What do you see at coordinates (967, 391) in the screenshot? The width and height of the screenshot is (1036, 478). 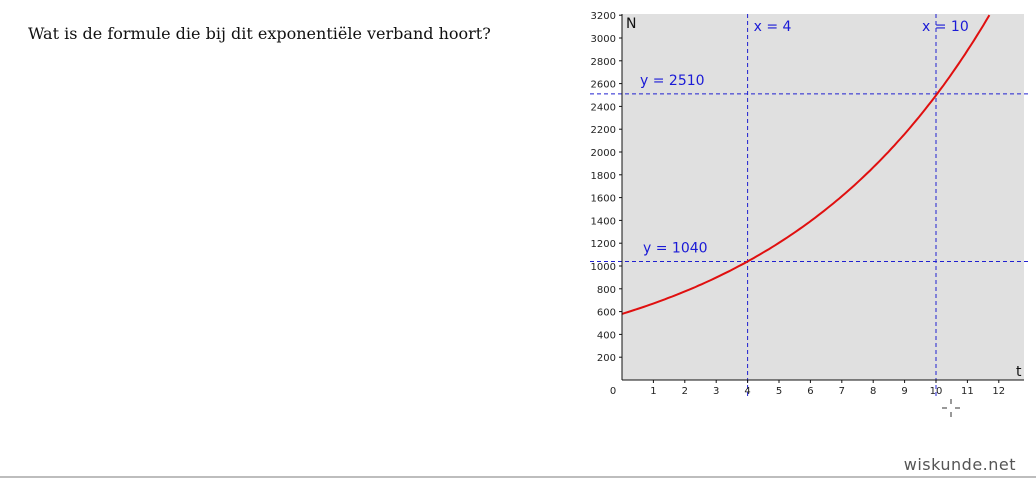 I see `x-tick-label: 11` at bounding box center [967, 391].